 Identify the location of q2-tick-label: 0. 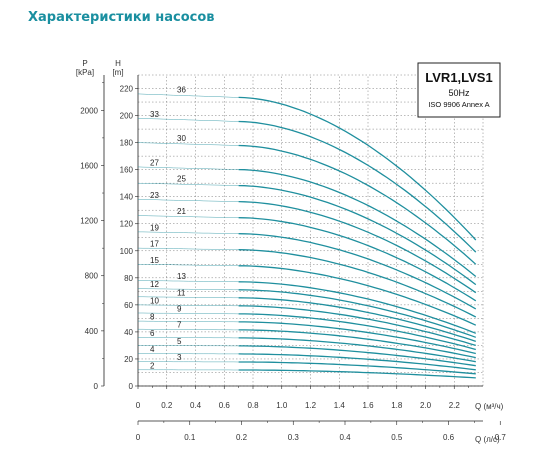
(138, 437).